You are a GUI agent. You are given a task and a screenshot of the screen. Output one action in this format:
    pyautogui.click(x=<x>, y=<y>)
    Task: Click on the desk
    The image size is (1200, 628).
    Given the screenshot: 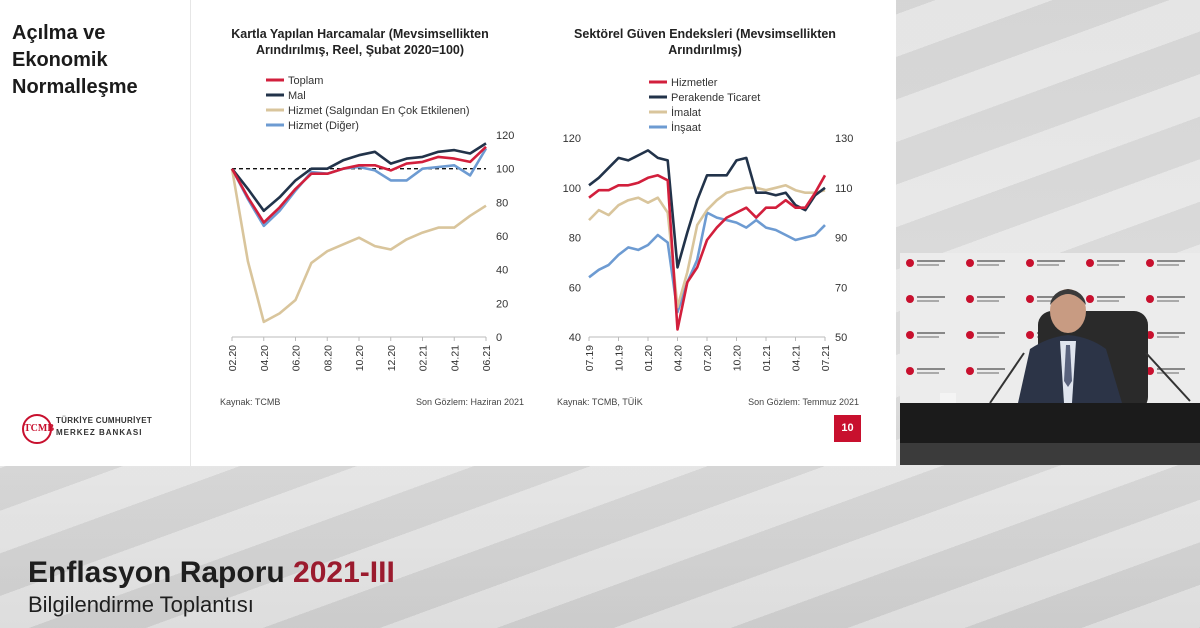 What is the action you would take?
    pyautogui.click(x=1050, y=423)
    